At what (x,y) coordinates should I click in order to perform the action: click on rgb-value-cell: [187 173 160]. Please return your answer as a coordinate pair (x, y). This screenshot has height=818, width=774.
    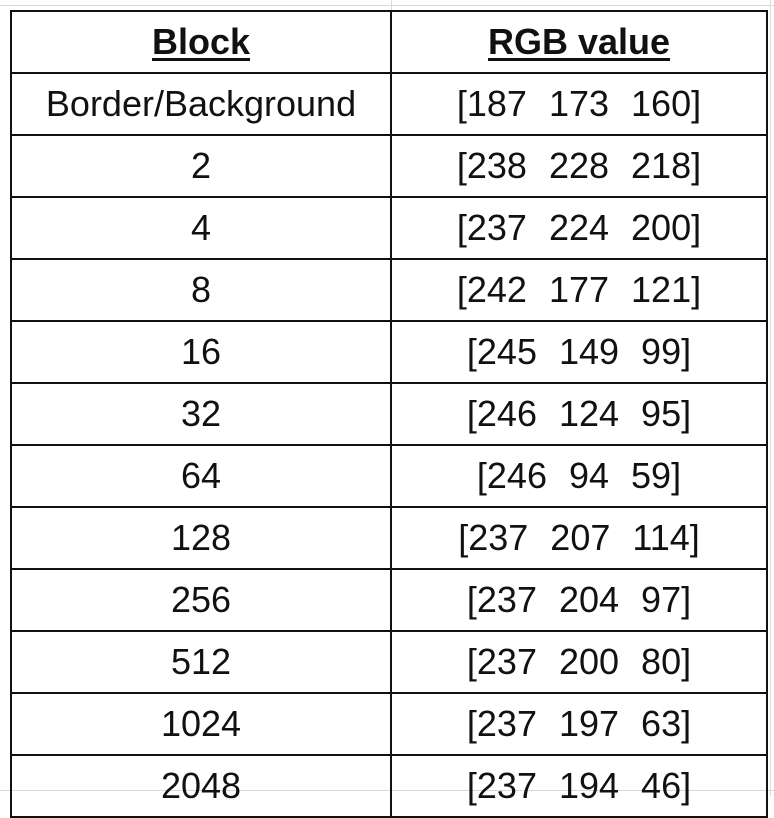
    Looking at the image, I should click on (579, 104).